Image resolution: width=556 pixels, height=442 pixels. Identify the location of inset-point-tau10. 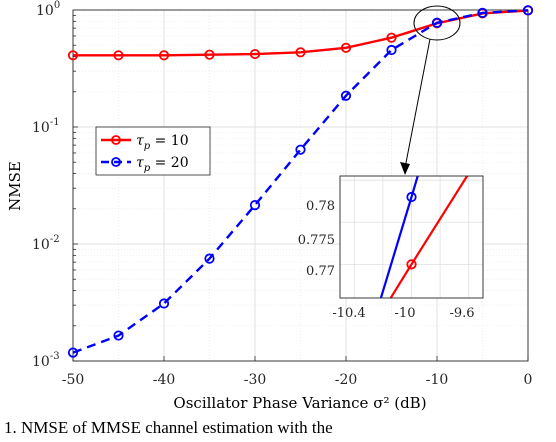
(411, 264).